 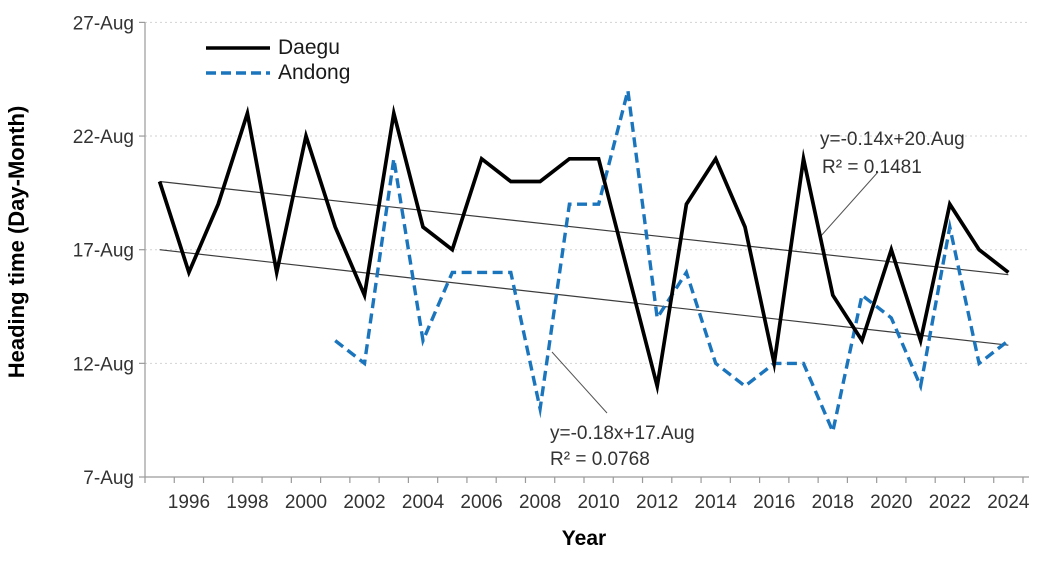 What do you see at coordinates (423, 502) in the screenshot?
I see `x-tick-label-2004: 2004` at bounding box center [423, 502].